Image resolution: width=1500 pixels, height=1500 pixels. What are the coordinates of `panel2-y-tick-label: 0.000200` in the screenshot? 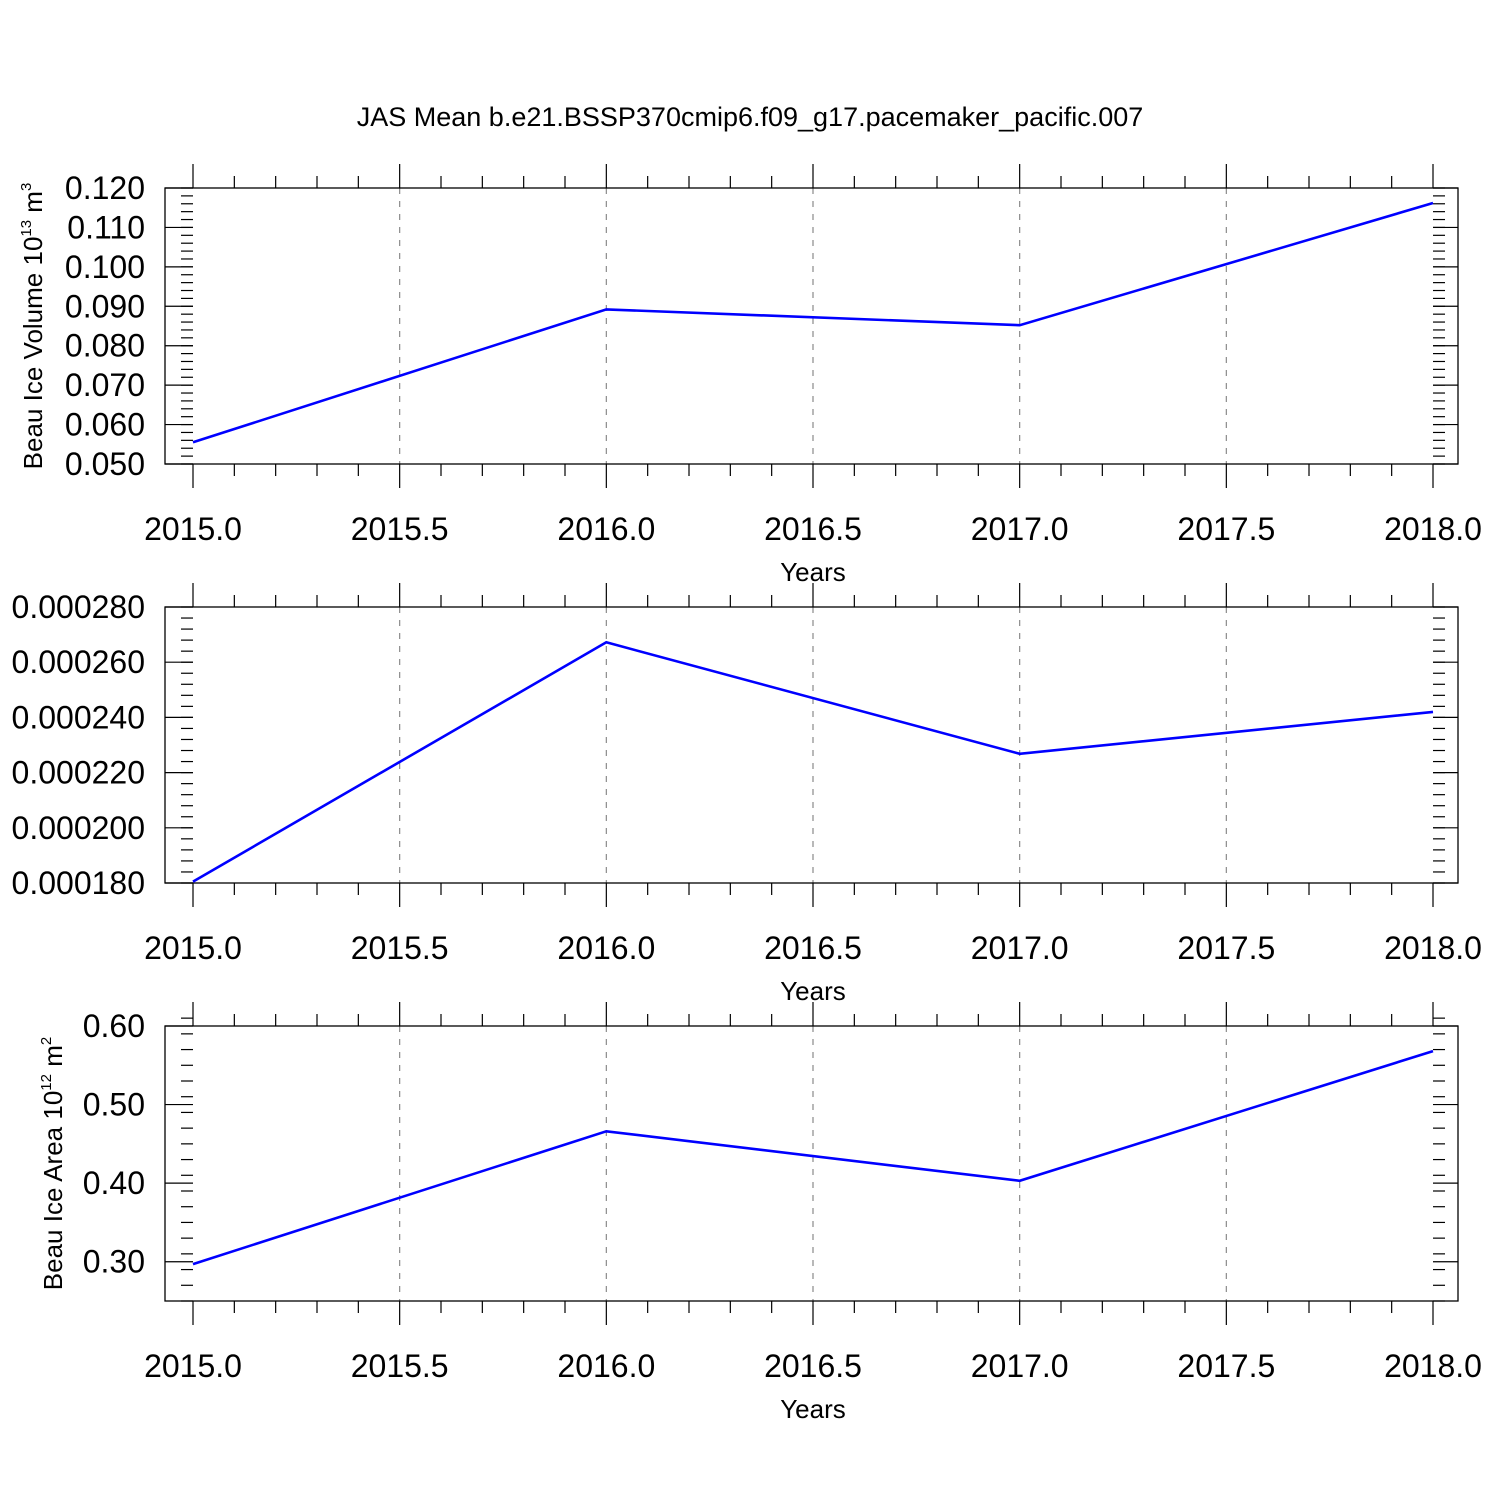 It's located at (78, 828).